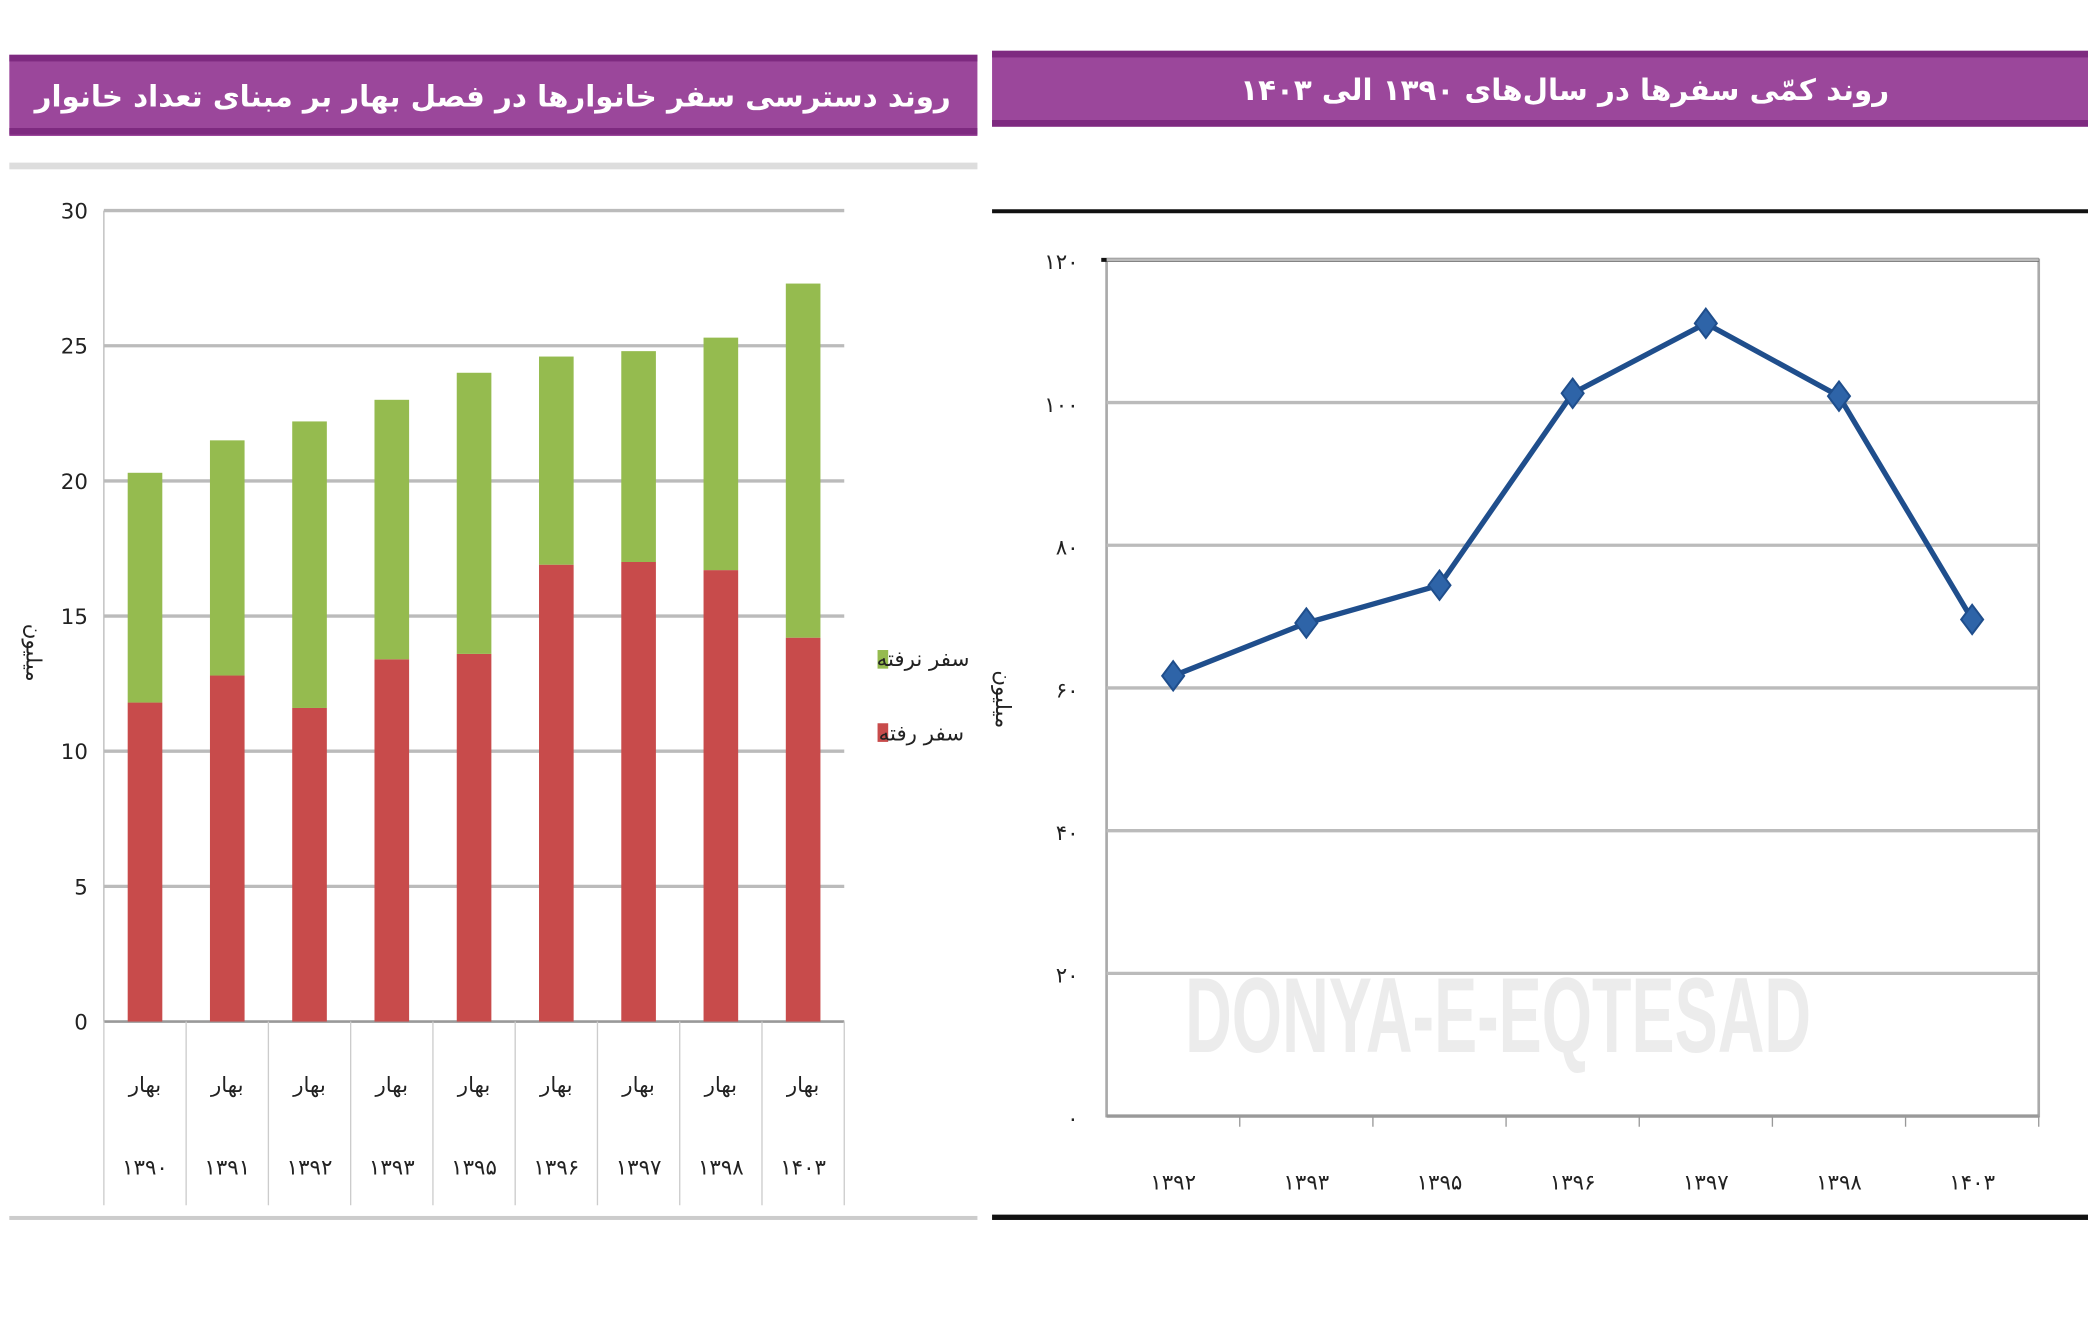 This screenshot has width=2088, height=1328. Describe the element at coordinates (227, 1168) in the screenshot. I see `x-year-label: ۱۳۹۱` at that location.